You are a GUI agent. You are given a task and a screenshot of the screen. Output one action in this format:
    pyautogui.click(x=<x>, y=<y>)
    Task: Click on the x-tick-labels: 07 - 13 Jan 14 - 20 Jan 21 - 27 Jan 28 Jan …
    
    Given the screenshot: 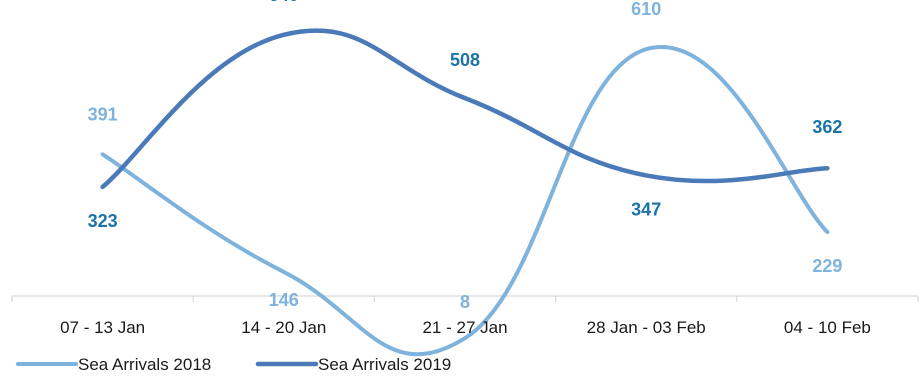 What is the action you would take?
    pyautogui.click(x=465, y=327)
    